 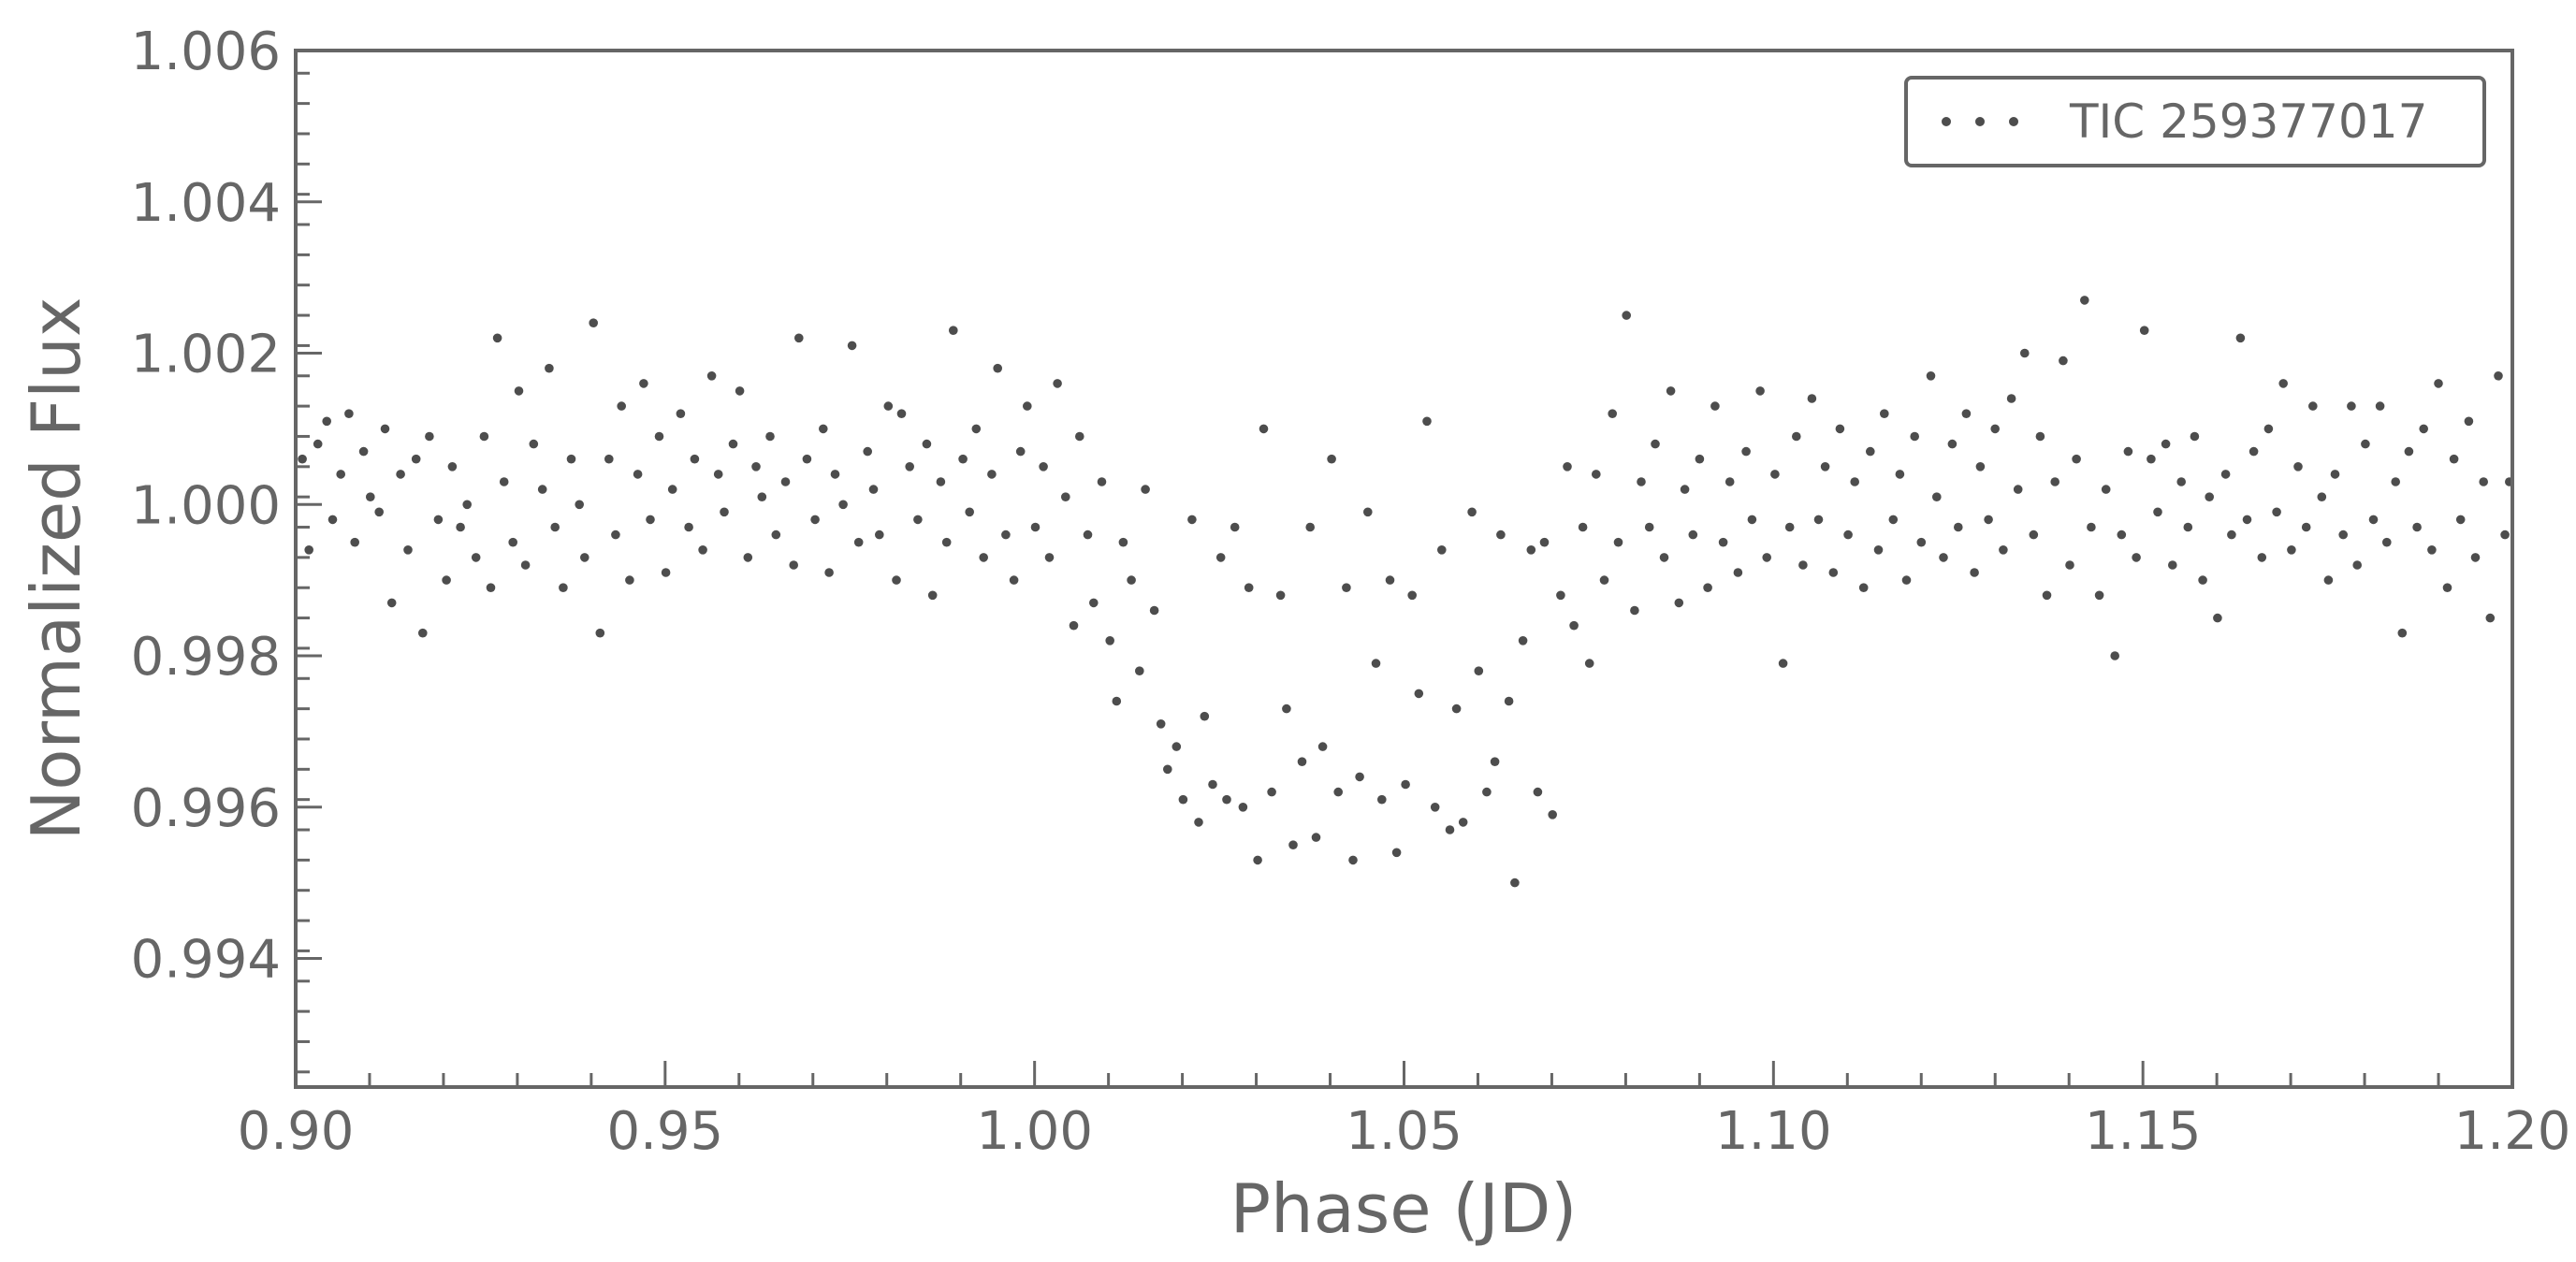 What do you see at coordinates (1404, 1131) in the screenshot?
I see `x-tick-labels: 0.90 0.95 1.00 1.05 1.10 1.15 1.20` at bounding box center [1404, 1131].